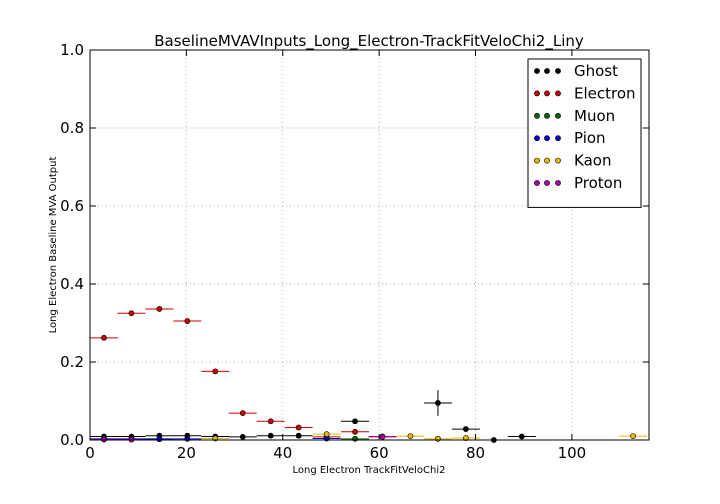 Image resolution: width=720 pixels, height=504 pixels. What do you see at coordinates (355, 438) in the screenshot?
I see `muon-data-point` at bounding box center [355, 438].